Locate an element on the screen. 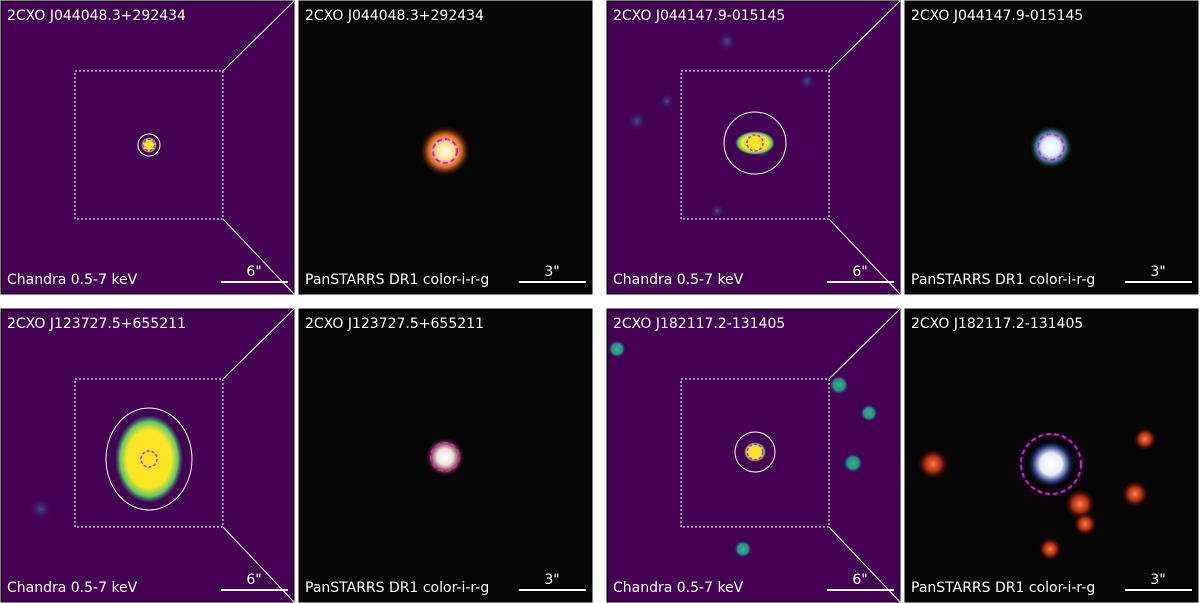  image-panel: 2CXO J182117.2-131405 Chandra 0.5-7 keV 6" is located at coordinates (753, 455).